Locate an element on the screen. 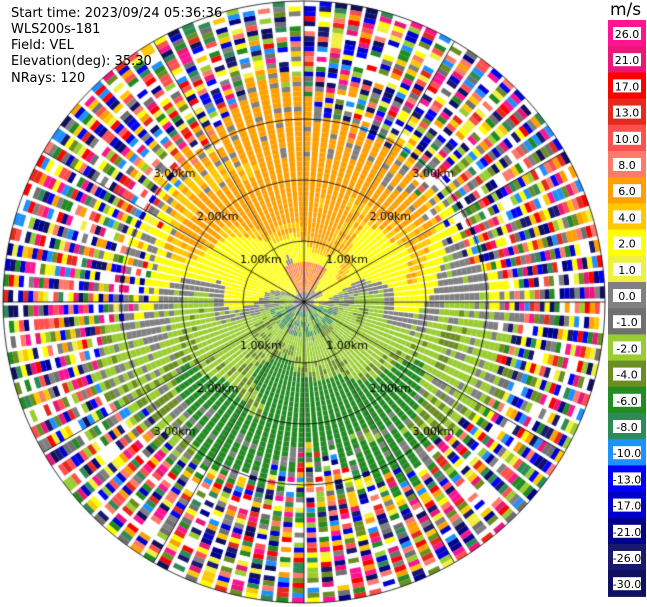 Image resolution: width=647 pixels, height=607 pixels. colorbar-tick-label: -10.0 is located at coordinates (627, 453).